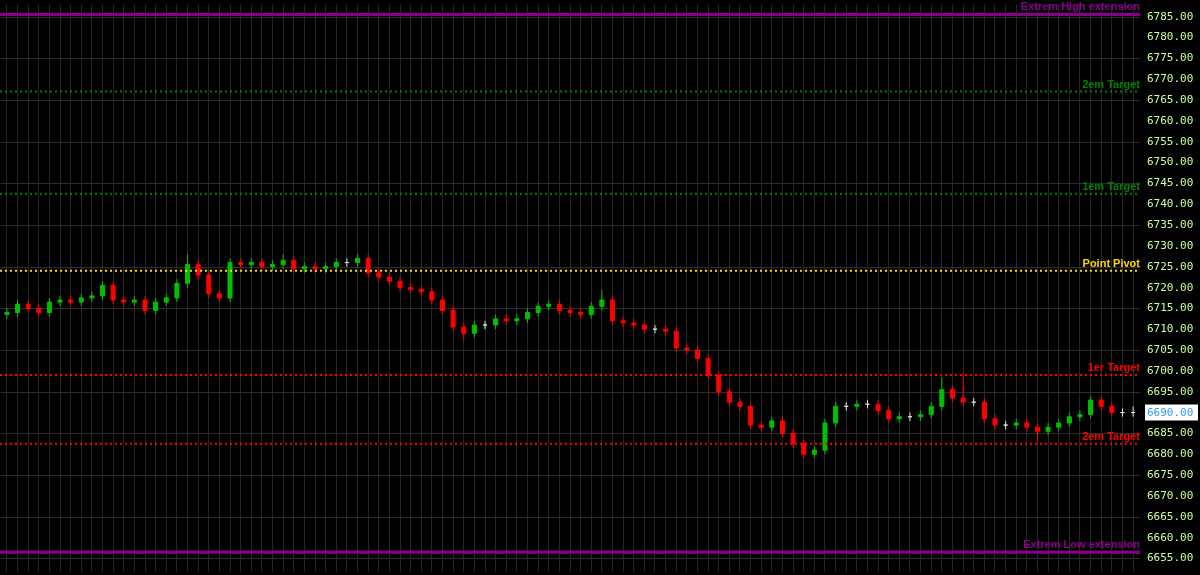 This screenshot has height=575, width=1200. Describe the element at coordinates (1170, 183) in the screenshot. I see `y-tick-label: 6745.00` at that location.